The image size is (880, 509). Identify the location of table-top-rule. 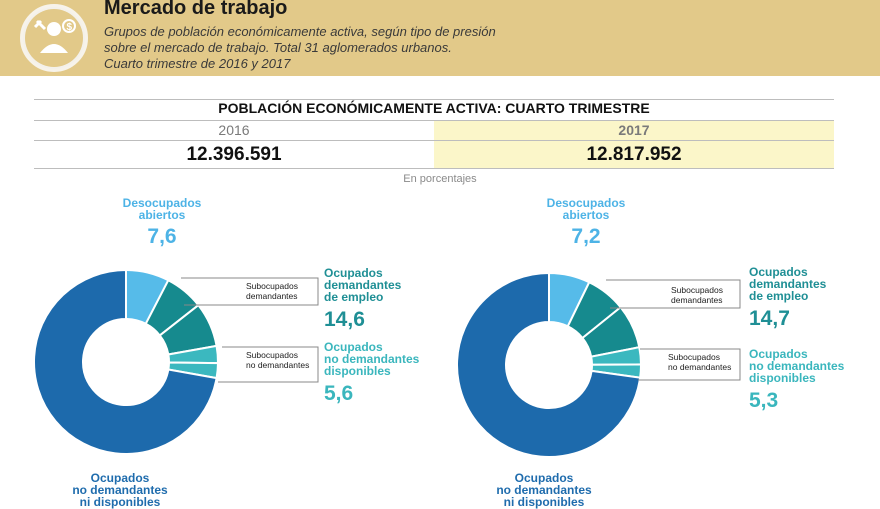
(434, 99).